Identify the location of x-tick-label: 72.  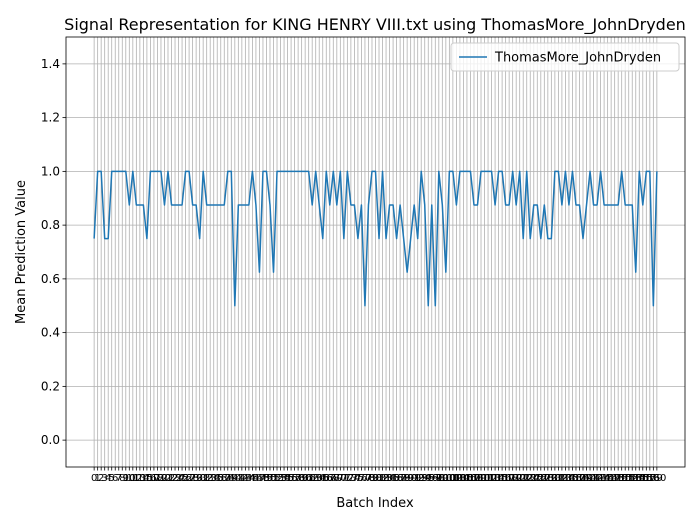
(347, 478).